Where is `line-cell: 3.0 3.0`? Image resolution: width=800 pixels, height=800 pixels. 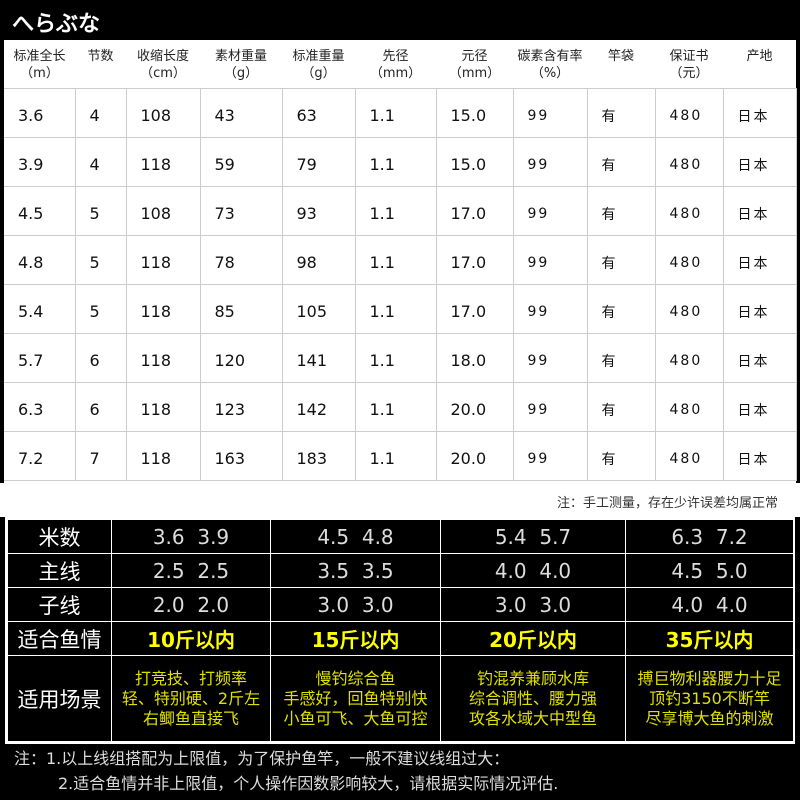 line-cell: 3.0 3.0 is located at coordinates (355, 604).